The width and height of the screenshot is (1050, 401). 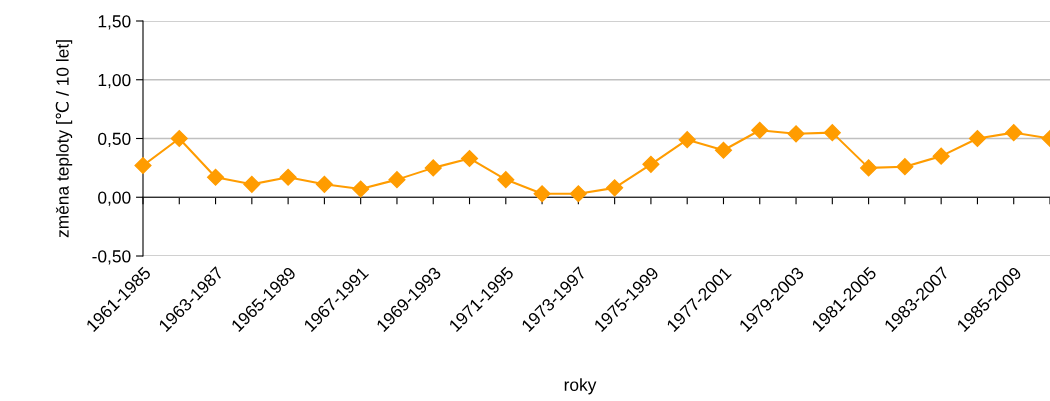 What do you see at coordinates (114, 22) in the screenshot?
I see `y-tick-label: 1,50` at bounding box center [114, 22].